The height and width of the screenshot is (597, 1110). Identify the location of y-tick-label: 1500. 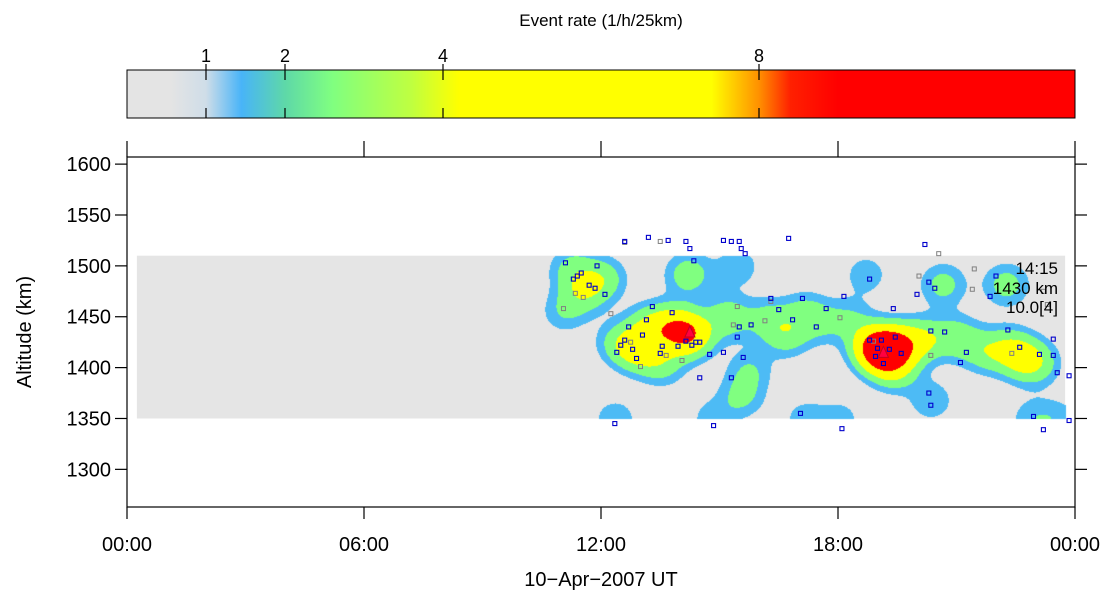
(89, 267).